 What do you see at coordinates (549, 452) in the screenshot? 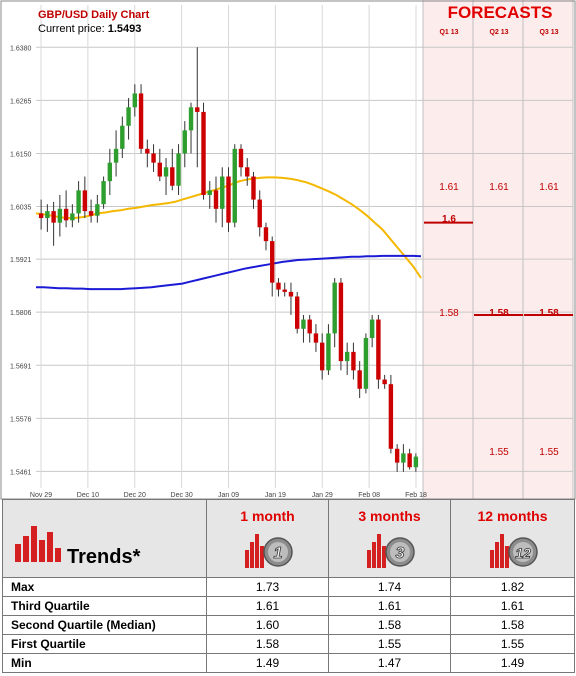
I see `forecast-q3-low: 1.55` at bounding box center [549, 452].